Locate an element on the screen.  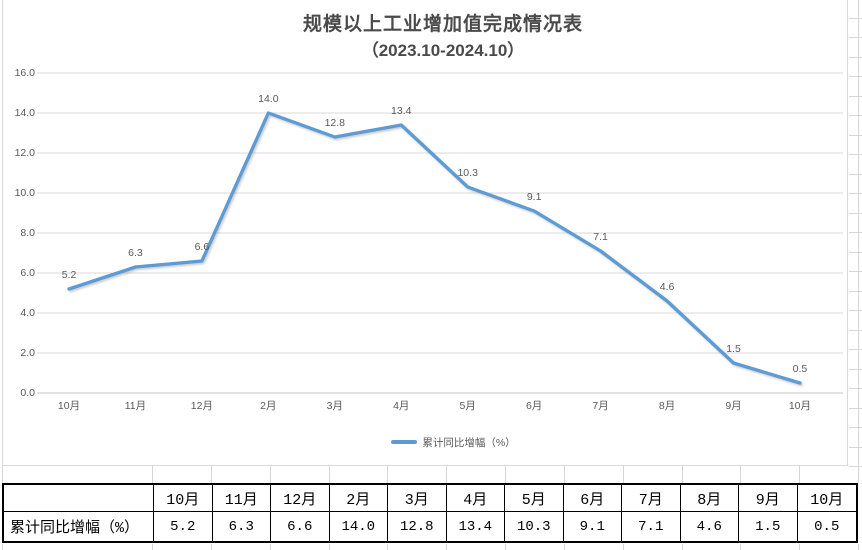
table-row-label: 累计同比增幅（%） is located at coordinates (79, 526).